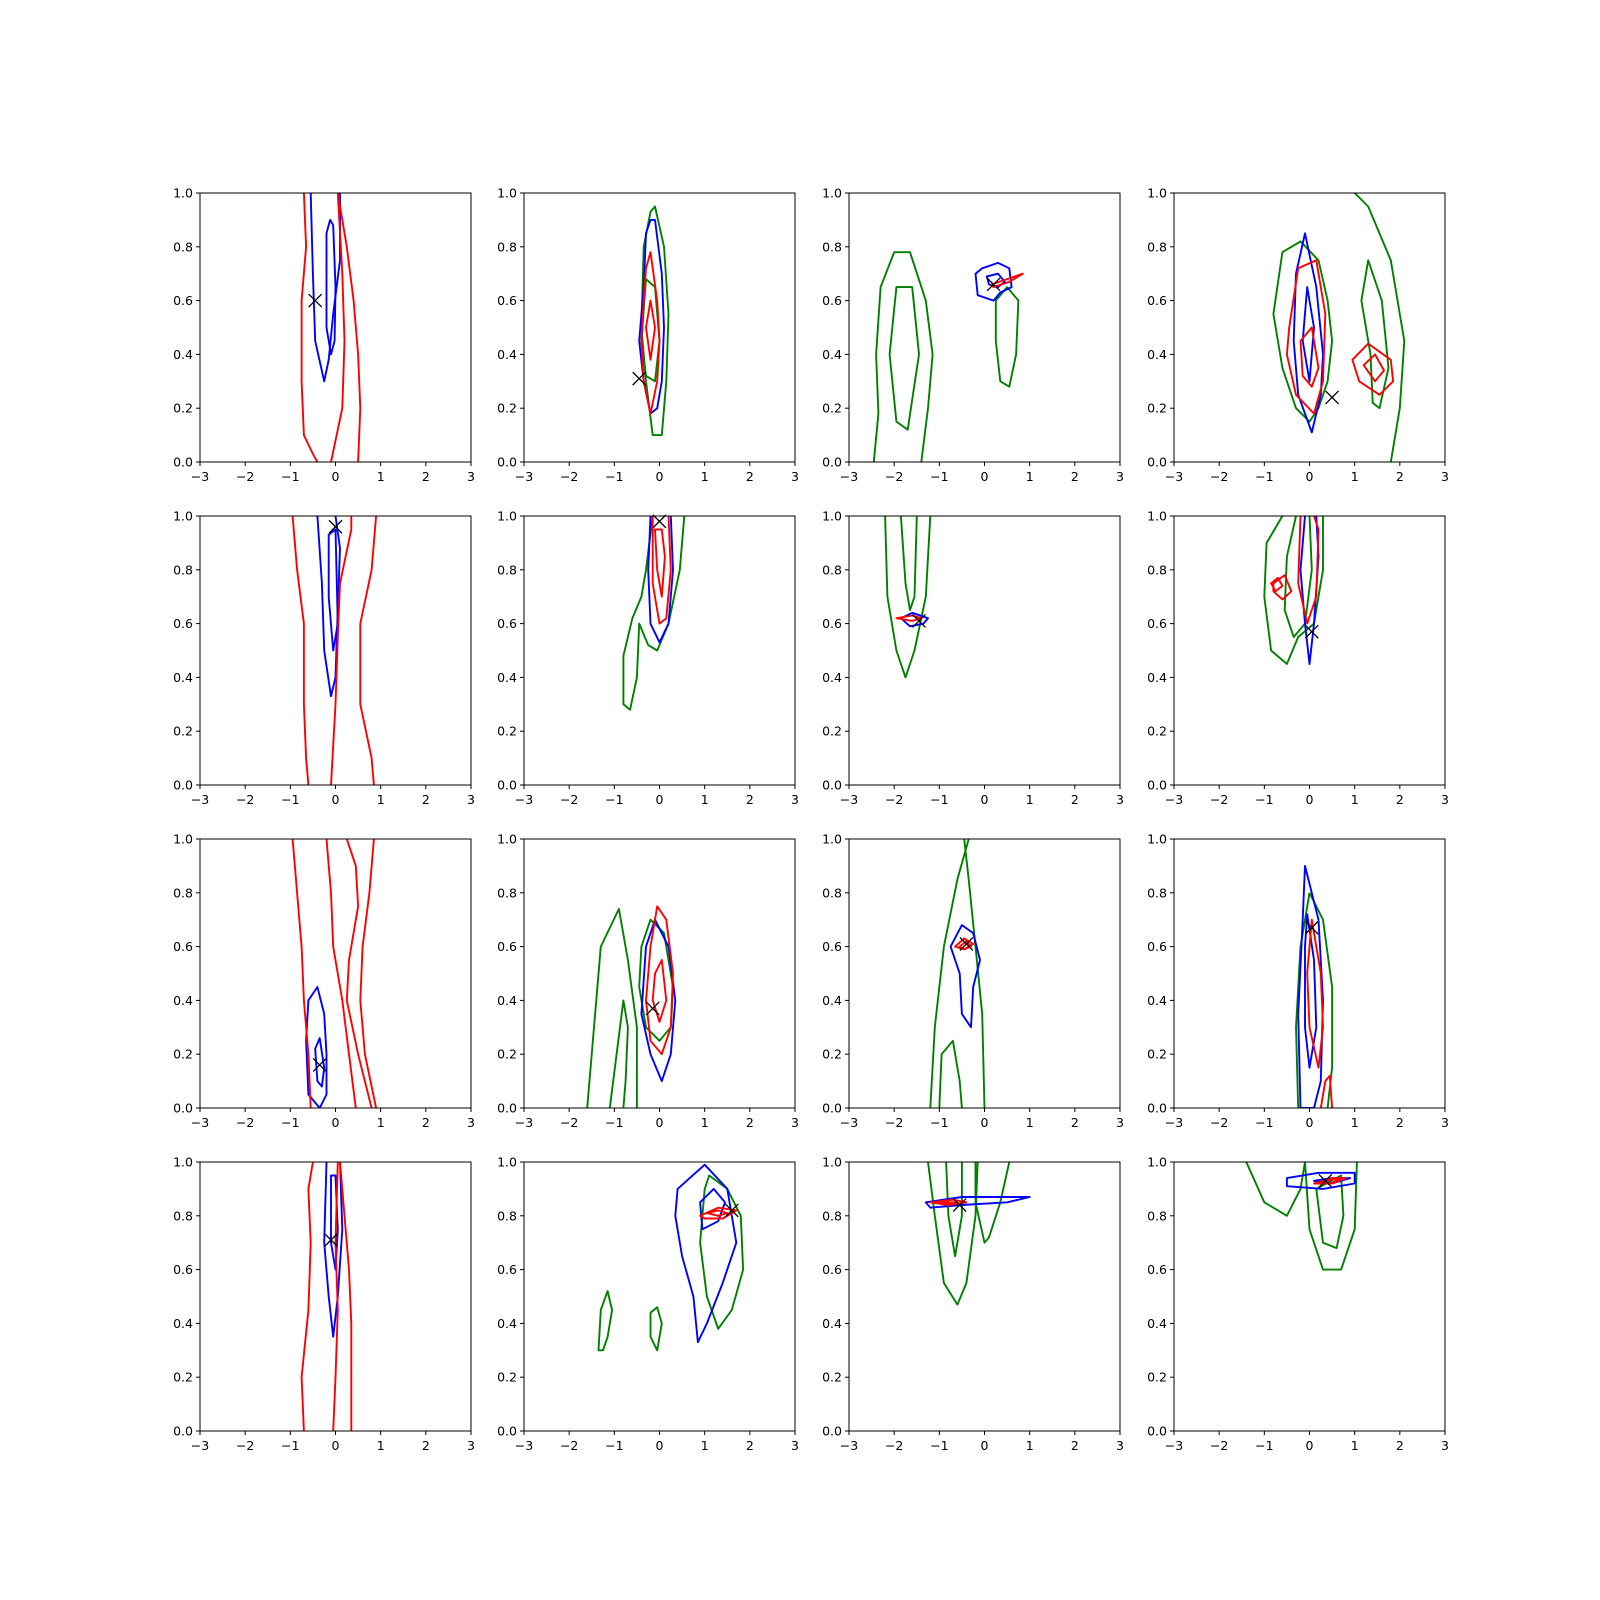  I want to click on subplot-1-3: −3 −2 −1 0 1 2 3 0.0 0.2 0.4 0.6 0.8 1.0, so click(973, 335).